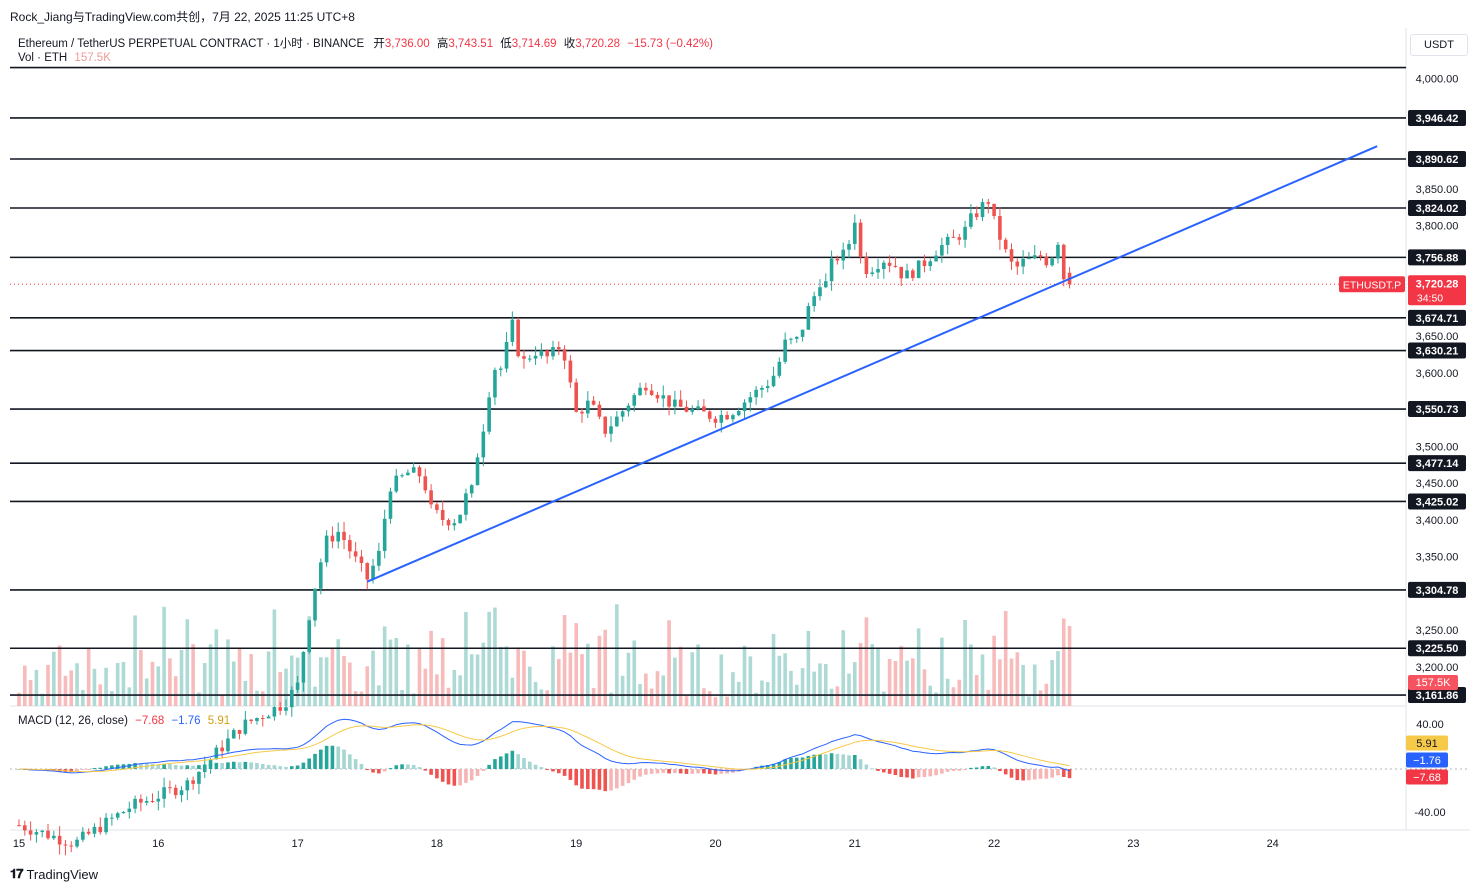  What do you see at coordinates (544, 748) in the screenshot?
I see `macd-signal-line` at bounding box center [544, 748].